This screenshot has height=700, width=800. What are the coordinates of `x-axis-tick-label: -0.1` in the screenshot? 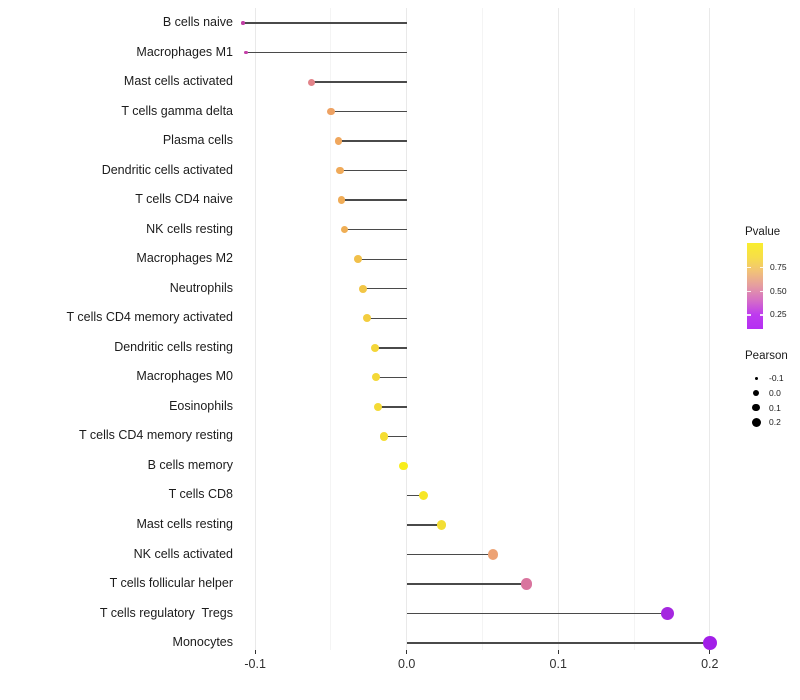 It's located at (255, 664).